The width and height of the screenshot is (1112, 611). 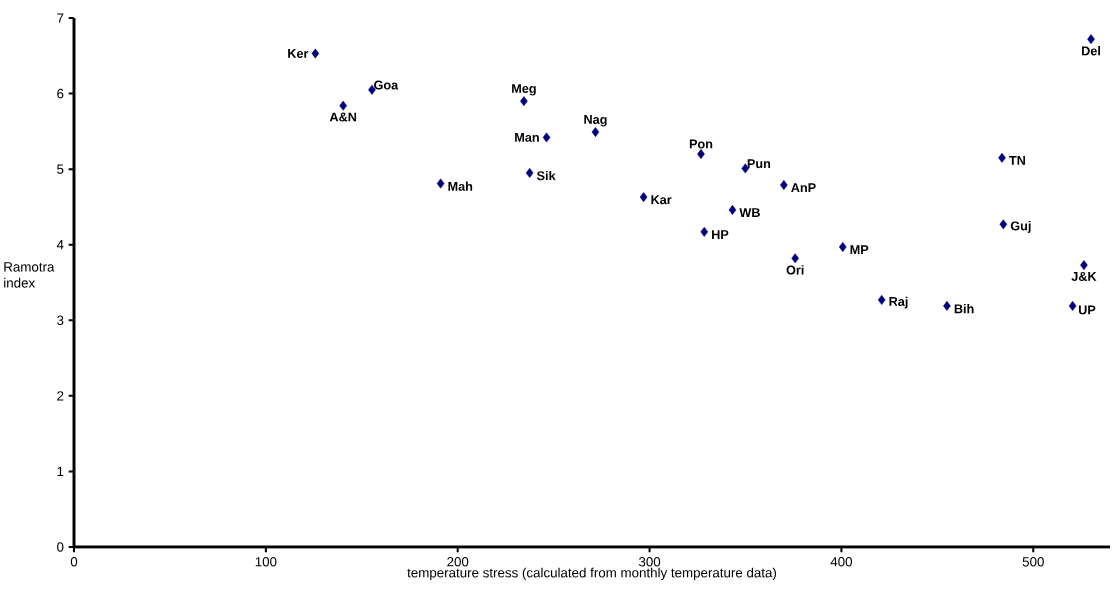 What do you see at coordinates (74, 562) in the screenshot?
I see `x-tick-label: 0` at bounding box center [74, 562].